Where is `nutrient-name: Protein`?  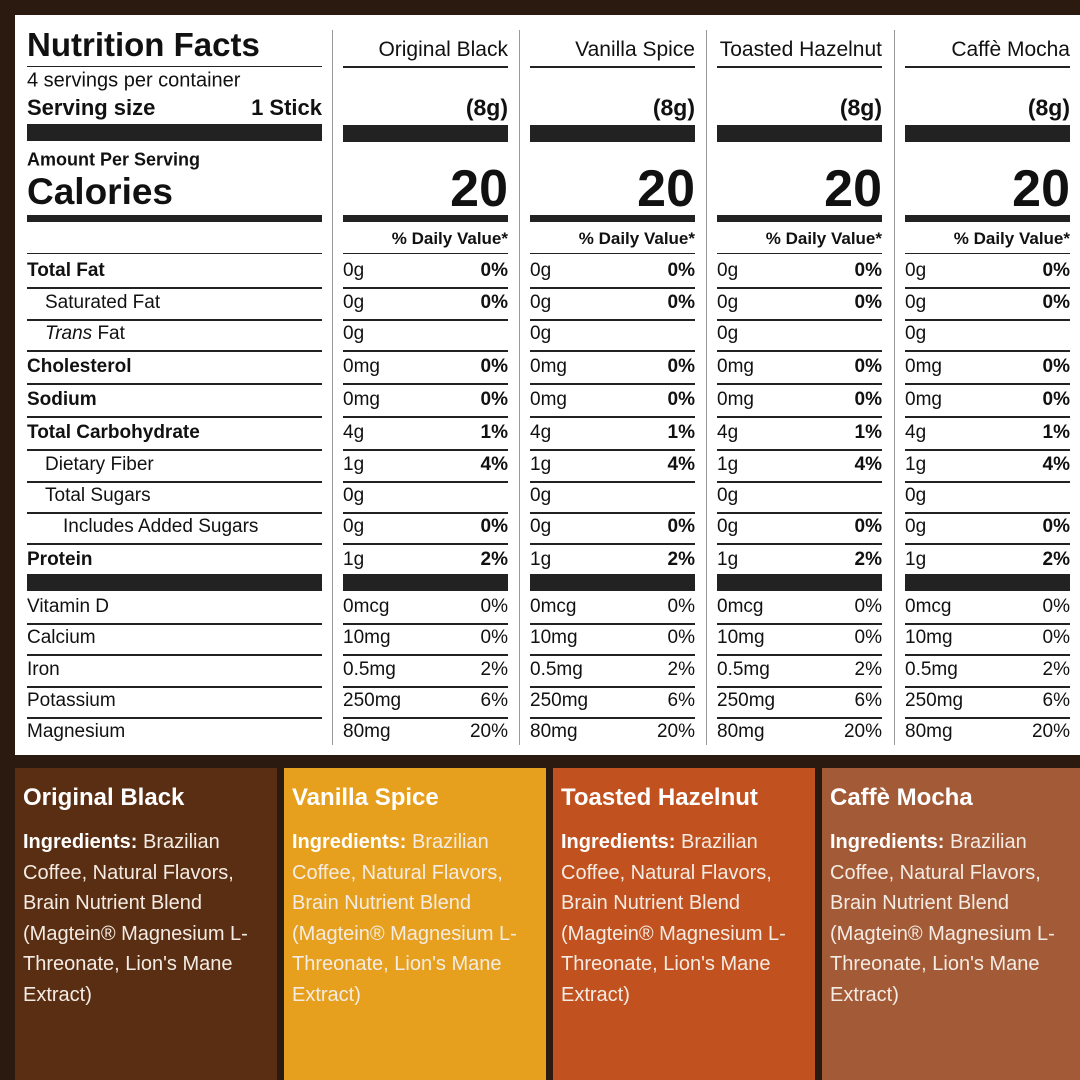
nutrient-name: Protein is located at coordinates (60, 559).